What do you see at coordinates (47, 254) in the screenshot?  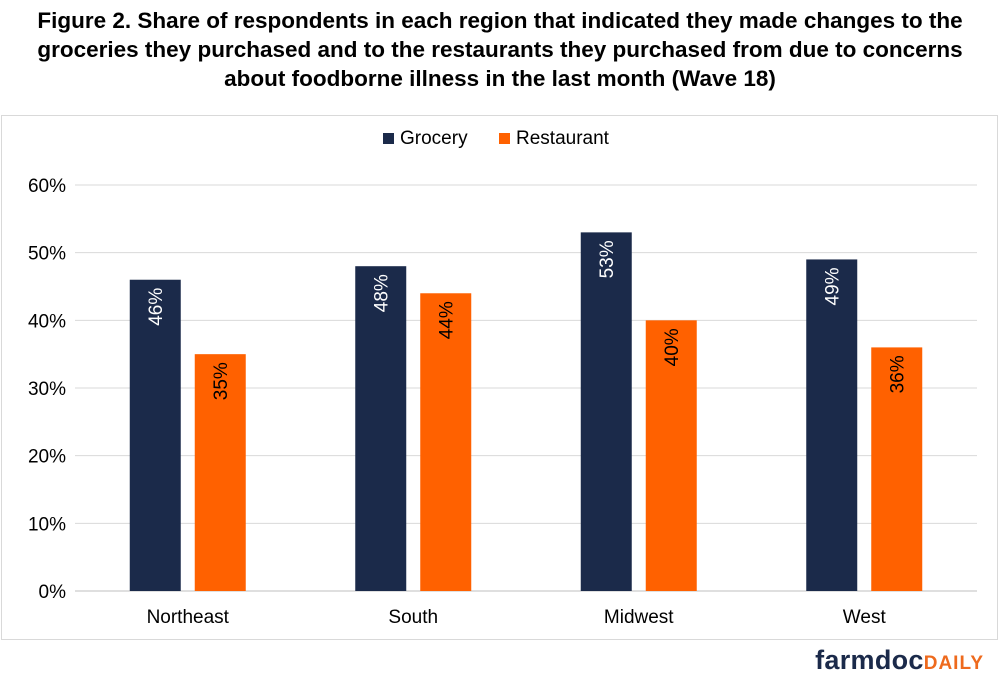 I see `y-tick-label: 50%` at bounding box center [47, 254].